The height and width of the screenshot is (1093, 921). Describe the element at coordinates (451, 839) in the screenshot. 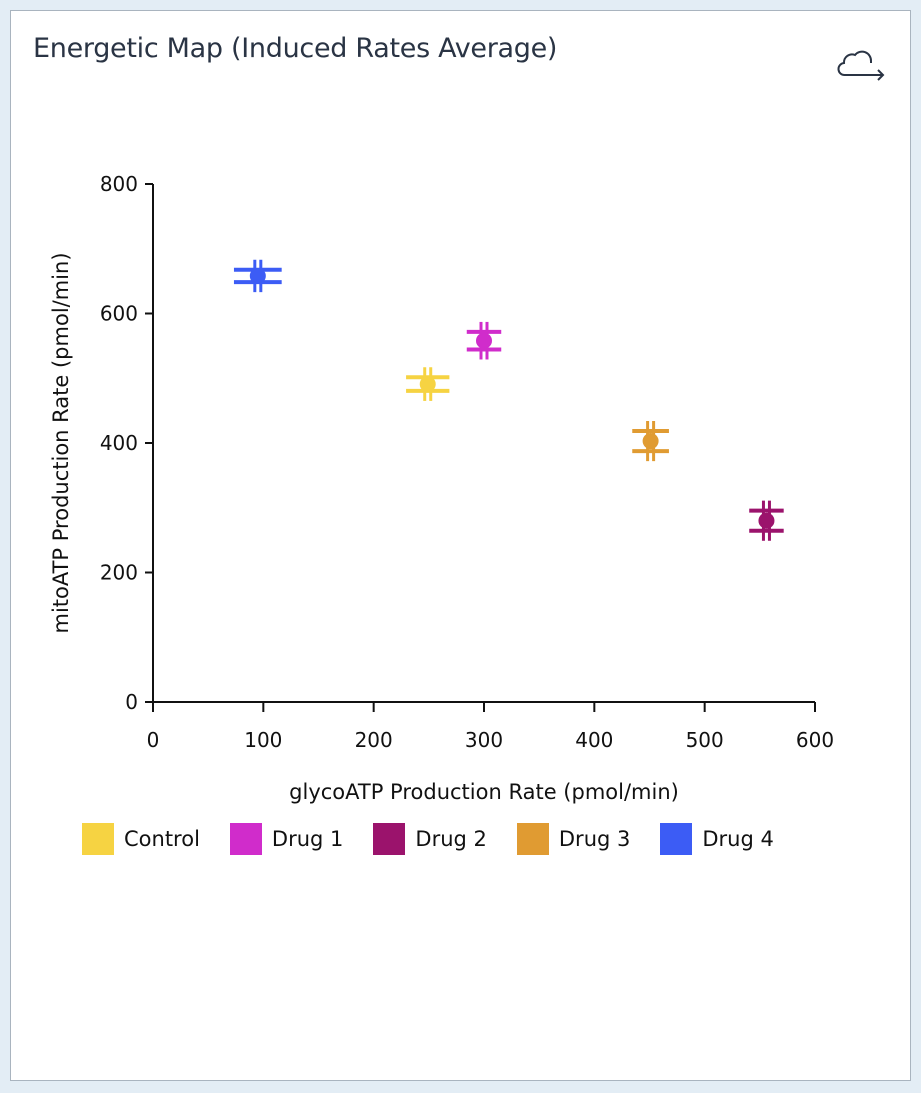

I see `legend-label: Drug 2` at that location.